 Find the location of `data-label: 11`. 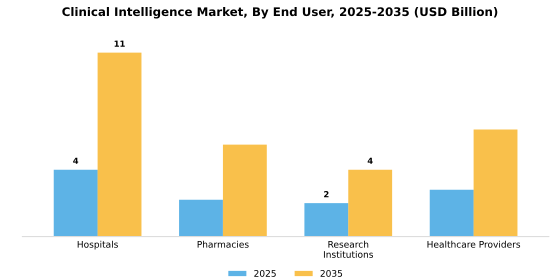

data-label: 11 is located at coordinates (119, 43).